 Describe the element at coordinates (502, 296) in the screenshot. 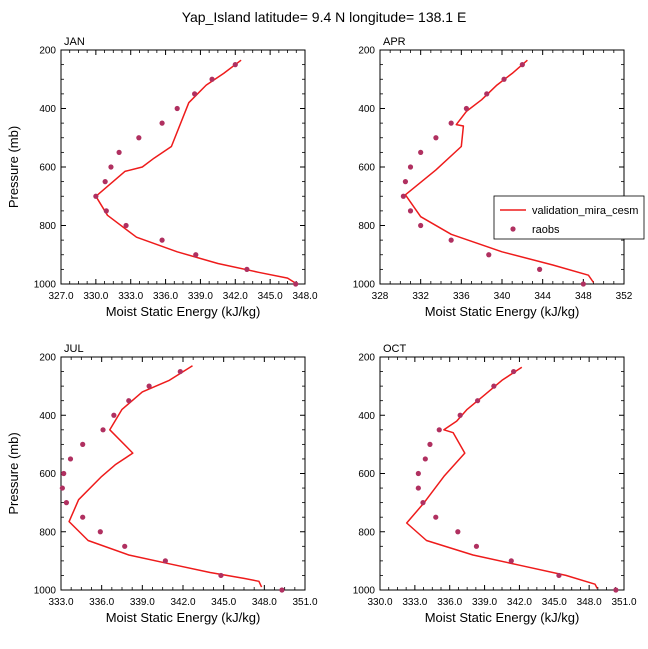

I see `x-tick-label: 340` at that location.